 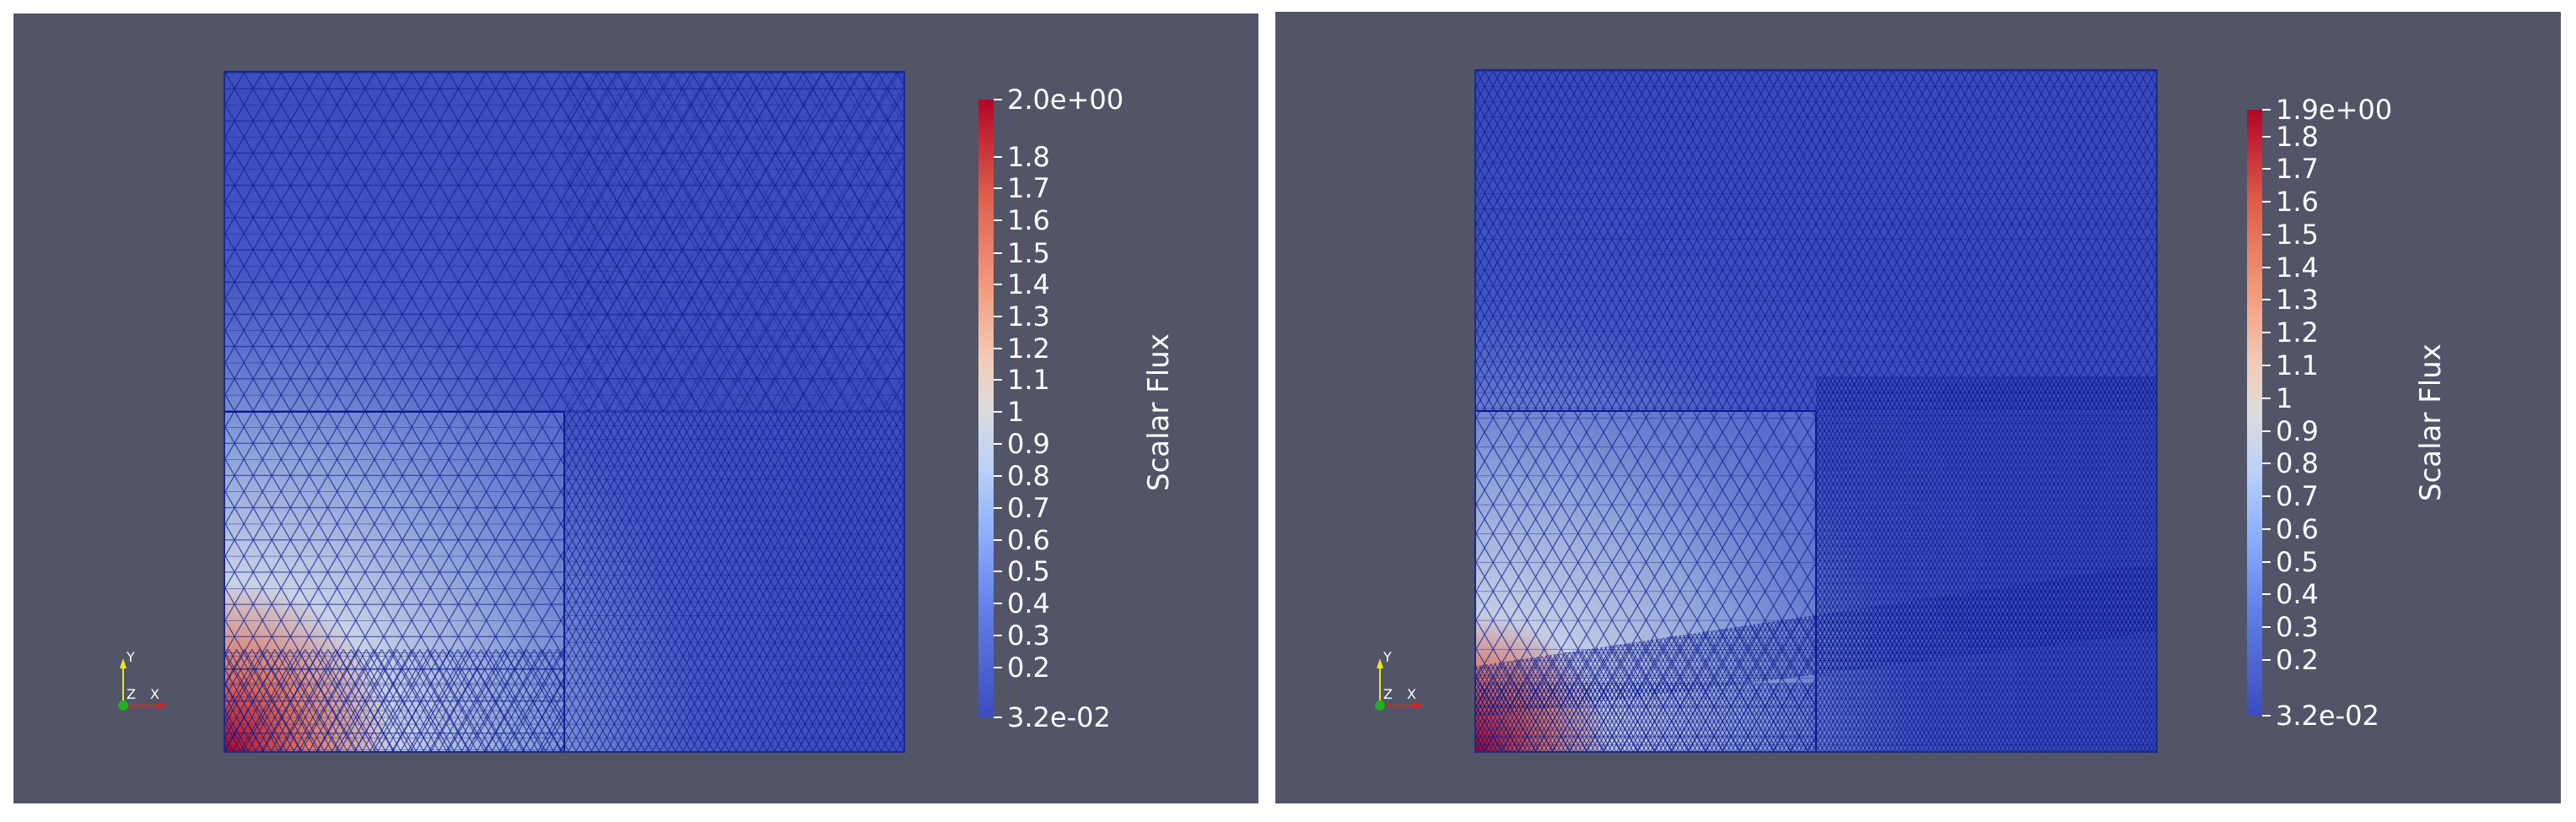 What do you see at coordinates (1389, 683) in the screenshot?
I see `orientation-axes-right: Y X Z` at bounding box center [1389, 683].